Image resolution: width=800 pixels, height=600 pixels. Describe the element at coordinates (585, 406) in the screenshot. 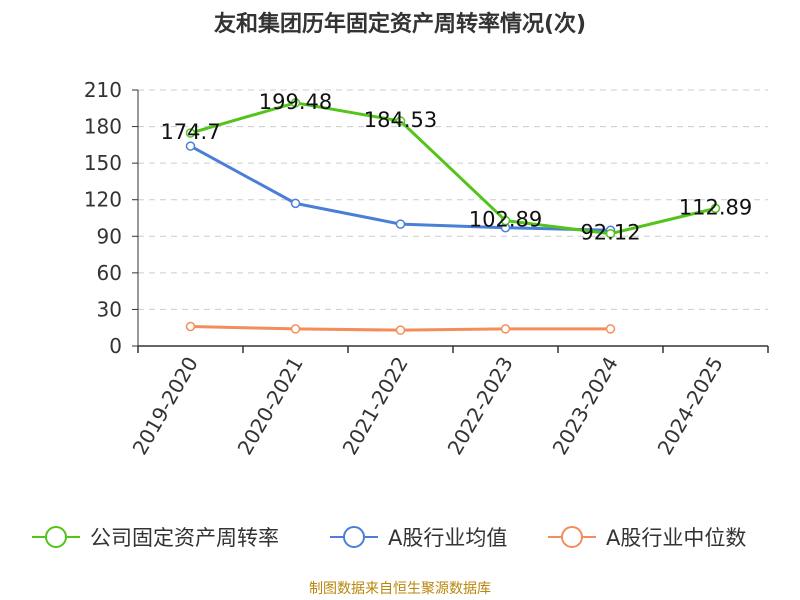

I see `x-tick-label: 2023-2024` at that location.